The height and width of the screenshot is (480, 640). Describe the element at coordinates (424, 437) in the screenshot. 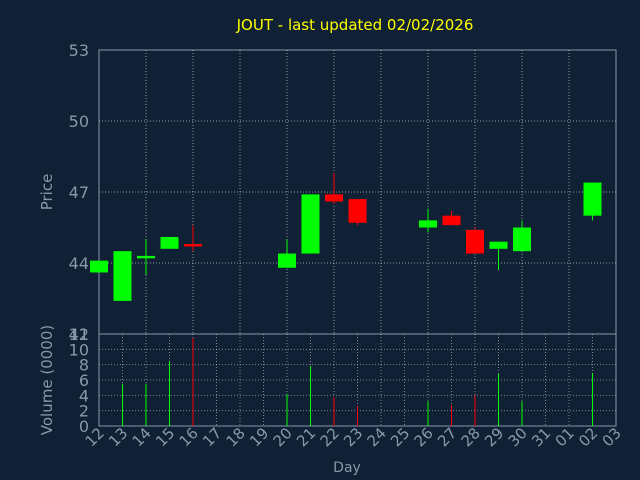

I see `x-tick-label: 26` at that location.